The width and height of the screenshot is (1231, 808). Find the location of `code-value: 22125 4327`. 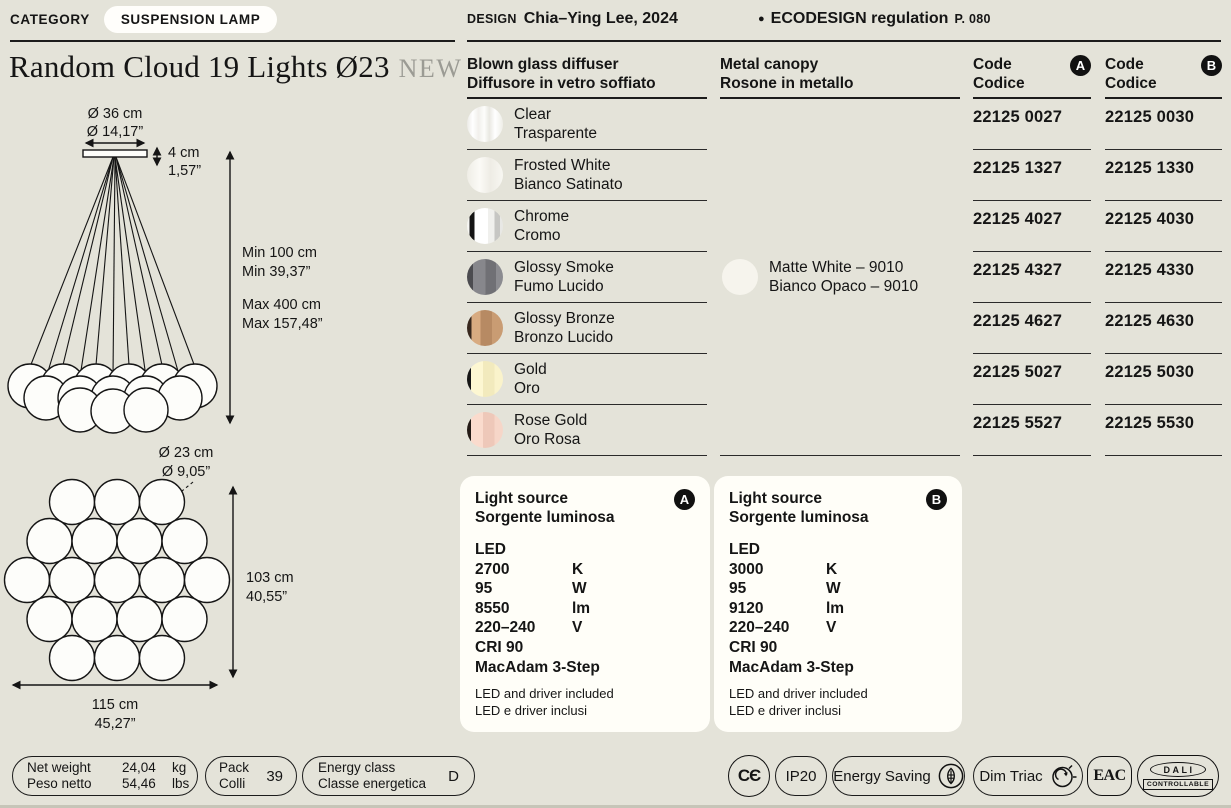

code-value: 22125 4327 is located at coordinates (1032, 277).